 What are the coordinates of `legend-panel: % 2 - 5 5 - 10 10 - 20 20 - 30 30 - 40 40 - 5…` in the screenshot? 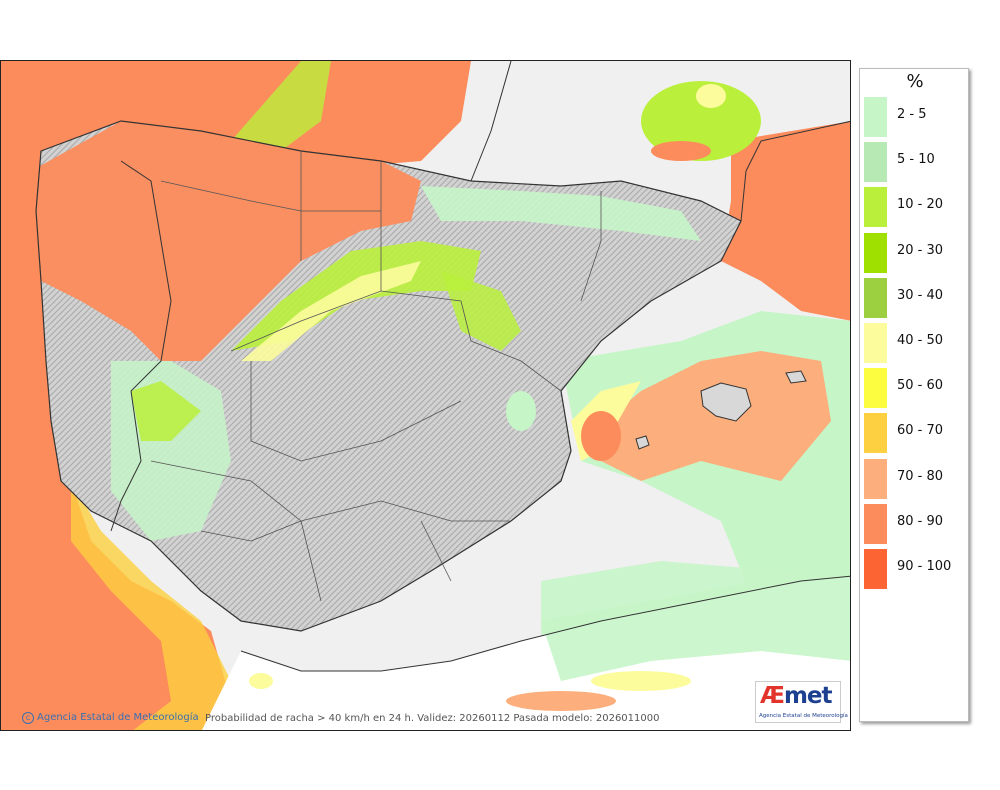 It's located at (914, 395).